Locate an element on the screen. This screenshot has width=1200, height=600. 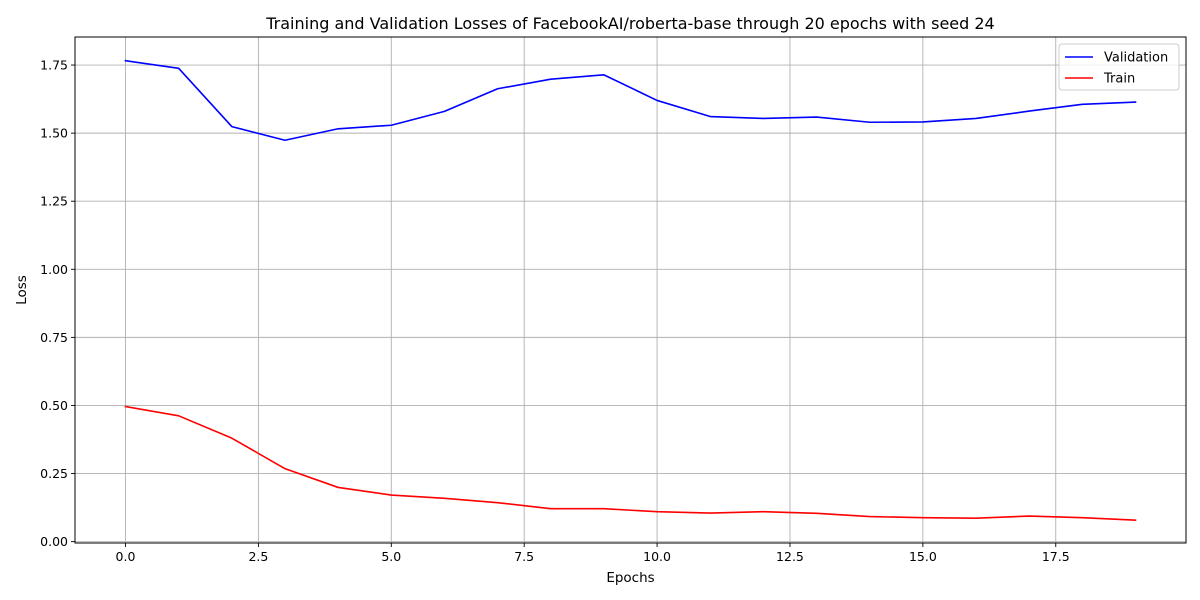
x-tick-label: 15.0 is located at coordinates (923, 556).